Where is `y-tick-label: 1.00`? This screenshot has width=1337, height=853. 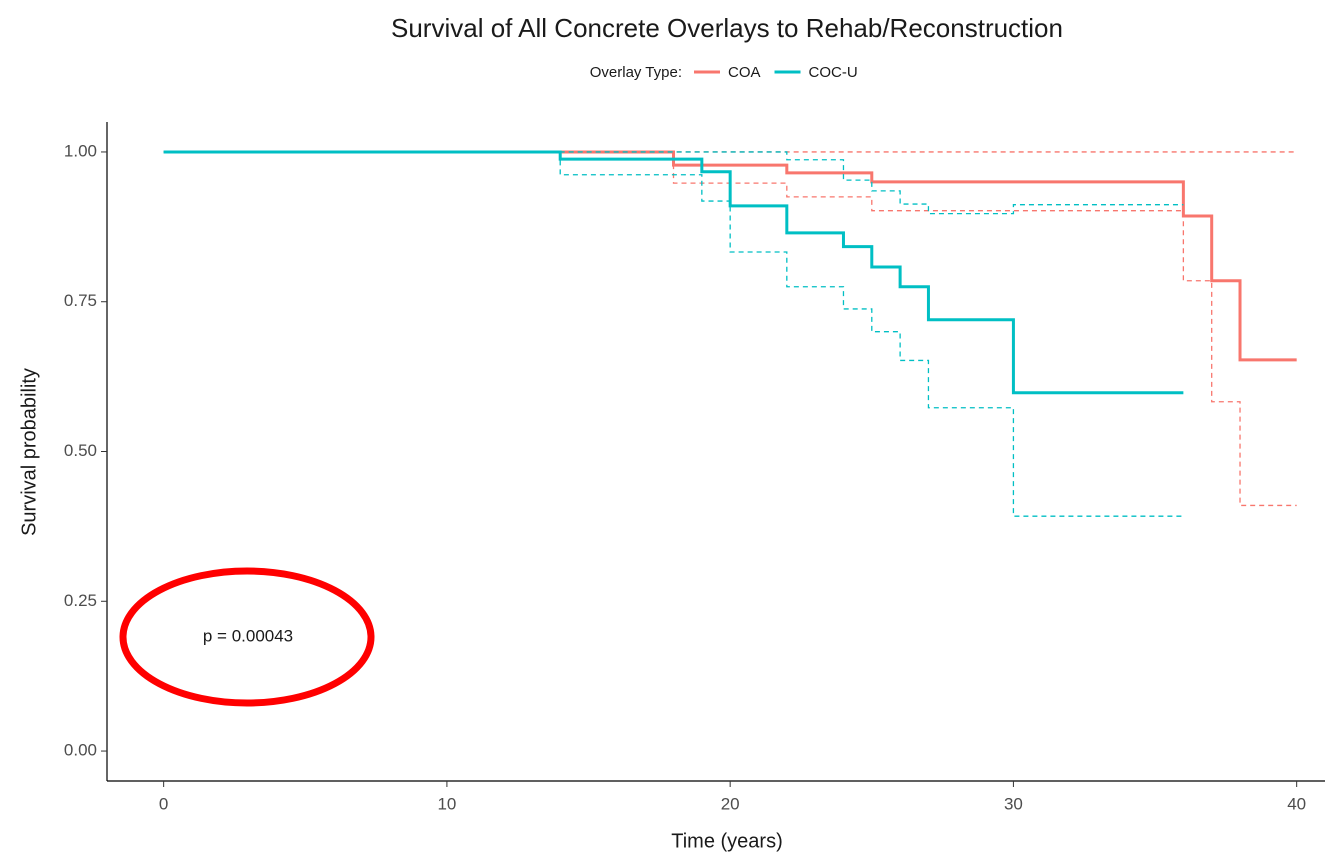 y-tick-label: 1.00 is located at coordinates (80, 150).